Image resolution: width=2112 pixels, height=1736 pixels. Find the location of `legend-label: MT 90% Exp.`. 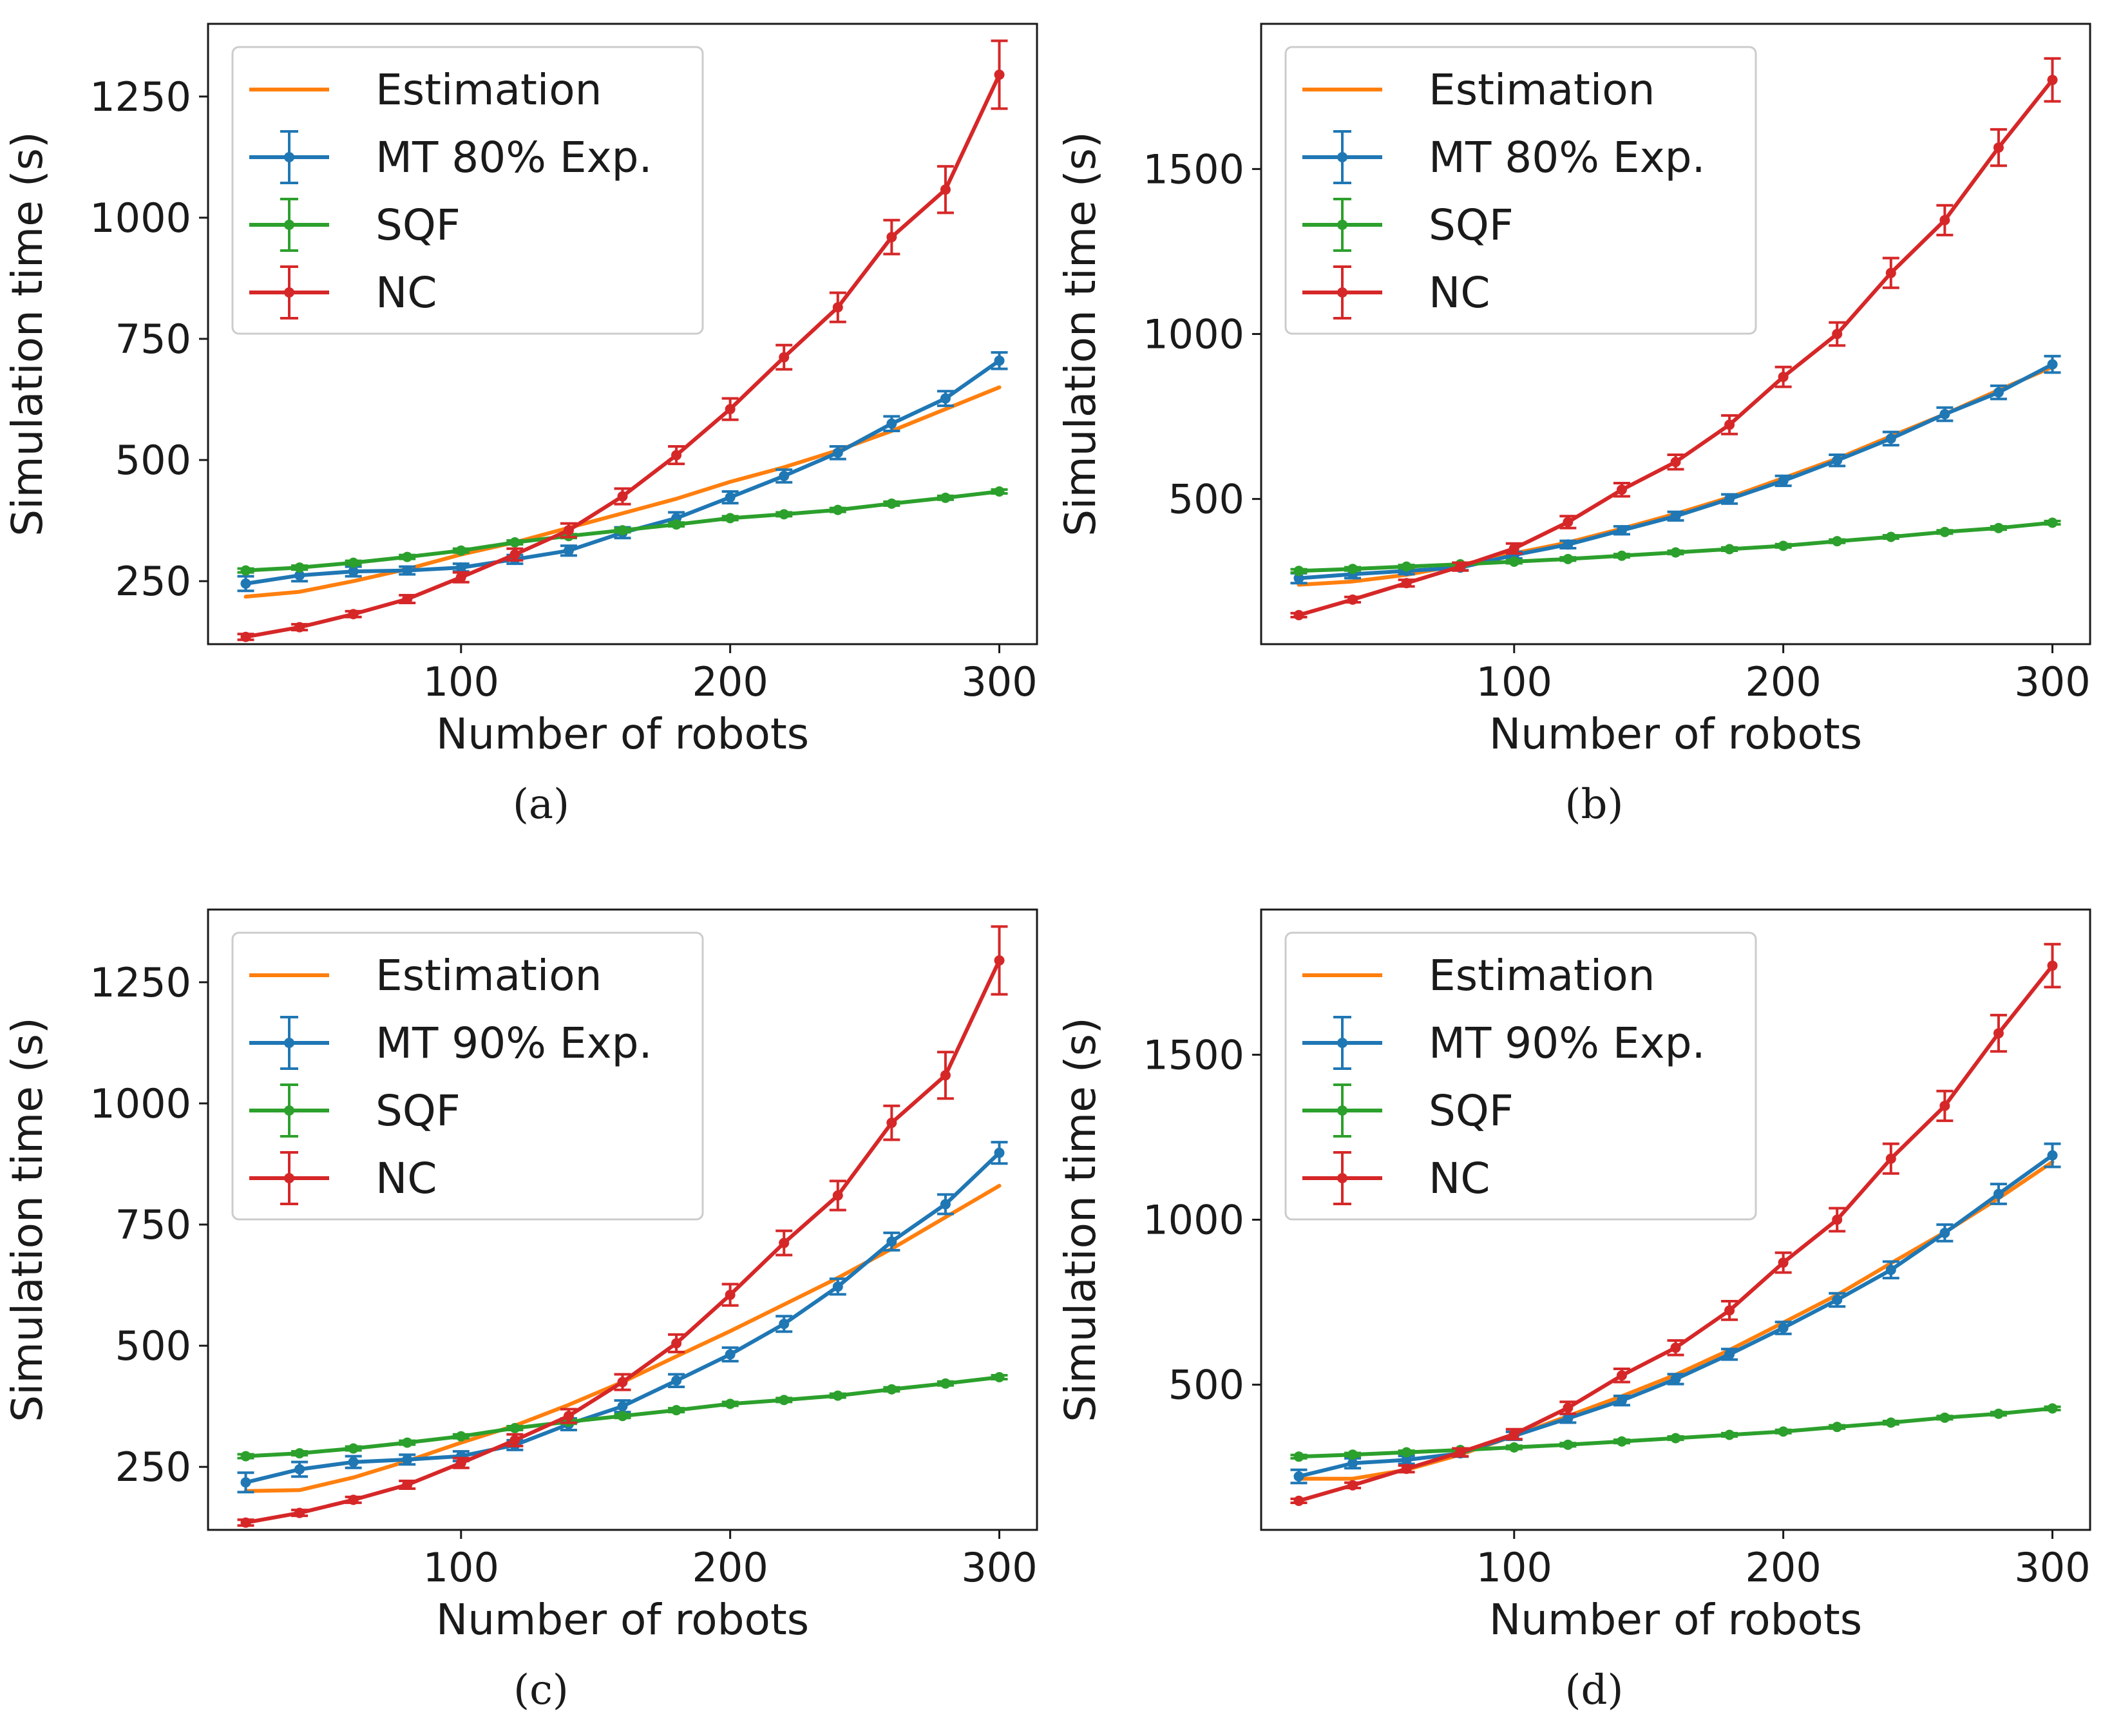

legend-label: MT 90% Exp. is located at coordinates (1567, 1043).